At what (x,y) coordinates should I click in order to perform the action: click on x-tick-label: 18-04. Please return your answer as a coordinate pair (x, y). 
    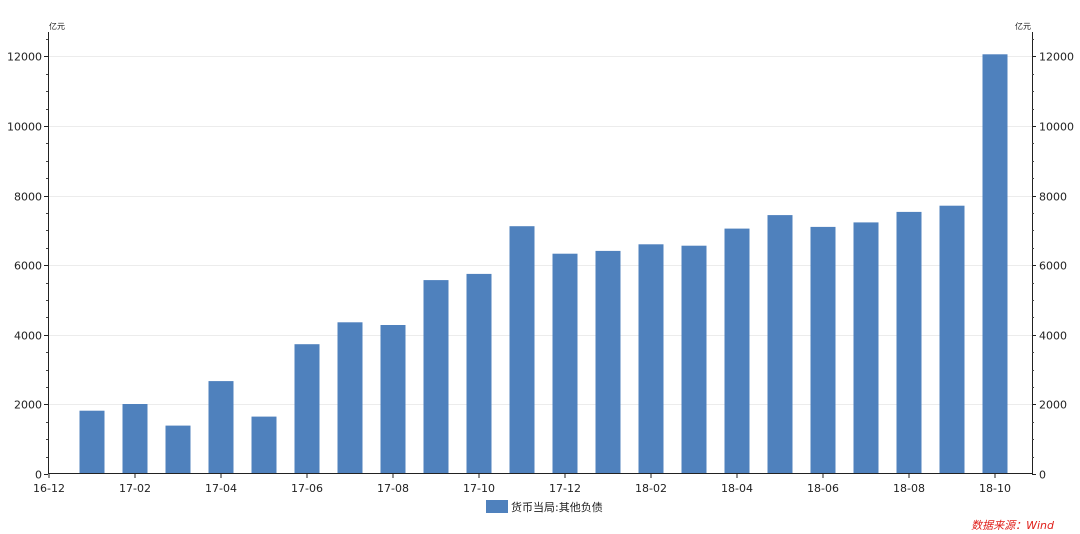
    Looking at the image, I should click on (737, 488).